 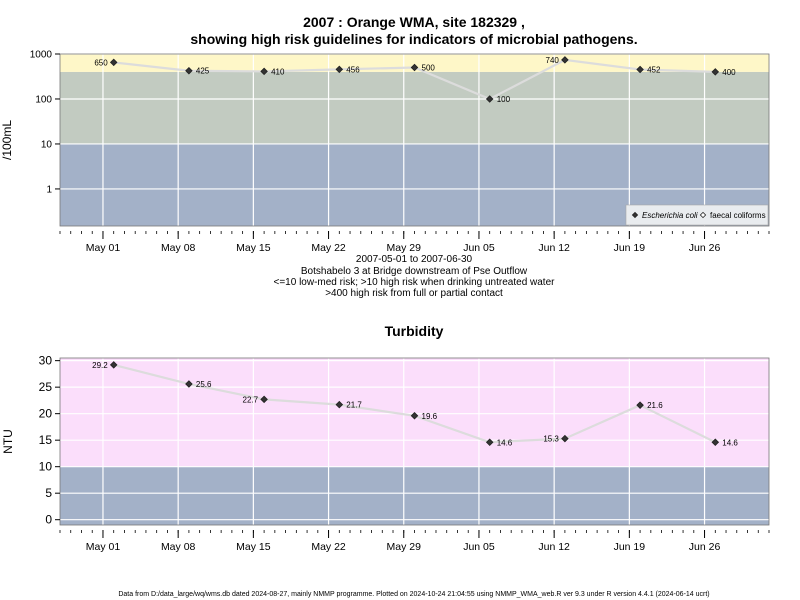 What do you see at coordinates (429, 68) in the screenshot?
I see `data-label: 500` at bounding box center [429, 68].